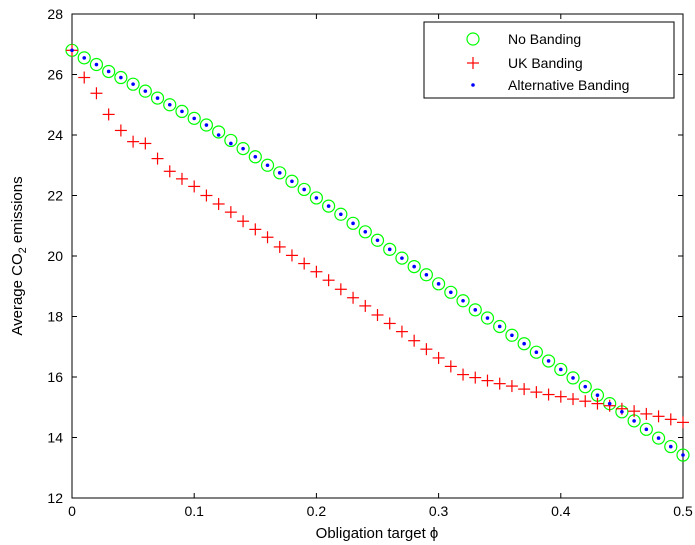 The width and height of the screenshot is (695, 545). Describe the element at coordinates (55, 14) in the screenshot. I see `y-tick-label: 28` at that location.